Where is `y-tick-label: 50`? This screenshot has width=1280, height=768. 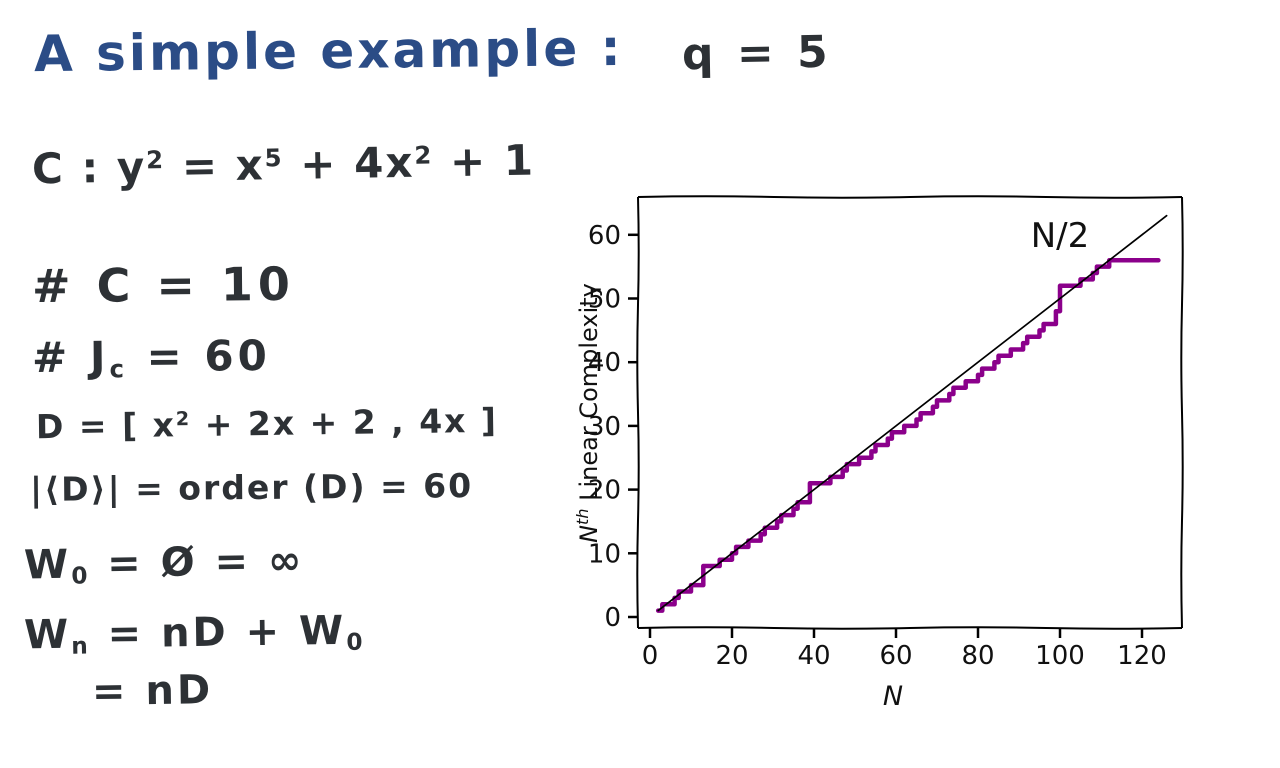 y-tick-label: 50 is located at coordinates (604, 300).